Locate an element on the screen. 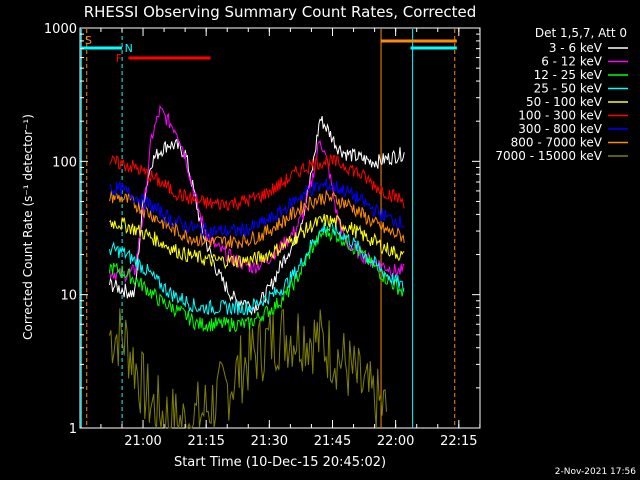 Image resolution: width=640 pixels, height=480 pixels. y-tick-label: 1 is located at coordinates (73, 429).